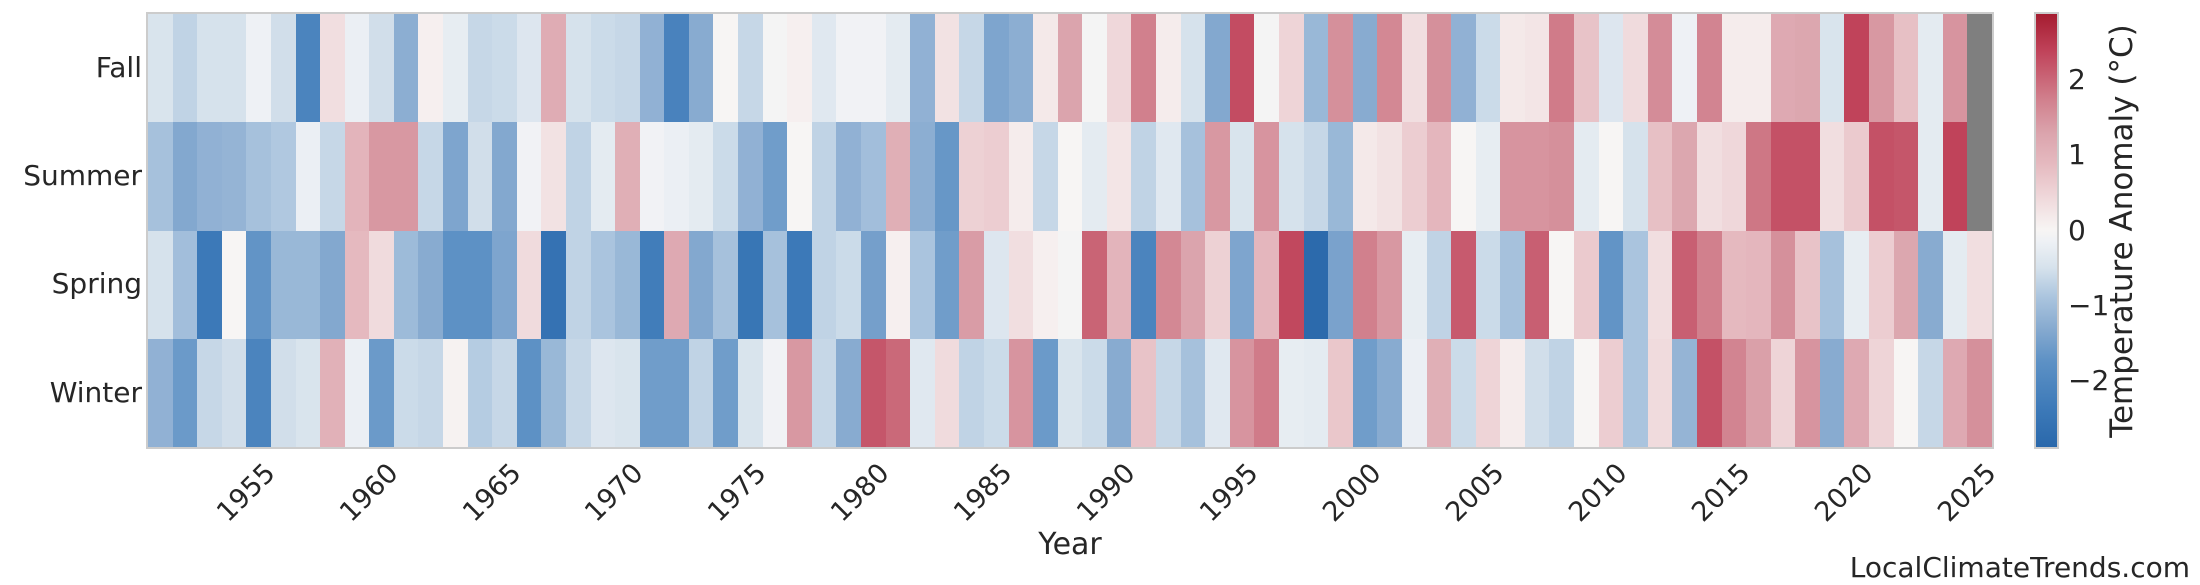 Image resolution: width=2200 pixels, height=585 pixels. Describe the element at coordinates (246, 493) in the screenshot. I see `x-tick-label-1955: 1955` at that location.